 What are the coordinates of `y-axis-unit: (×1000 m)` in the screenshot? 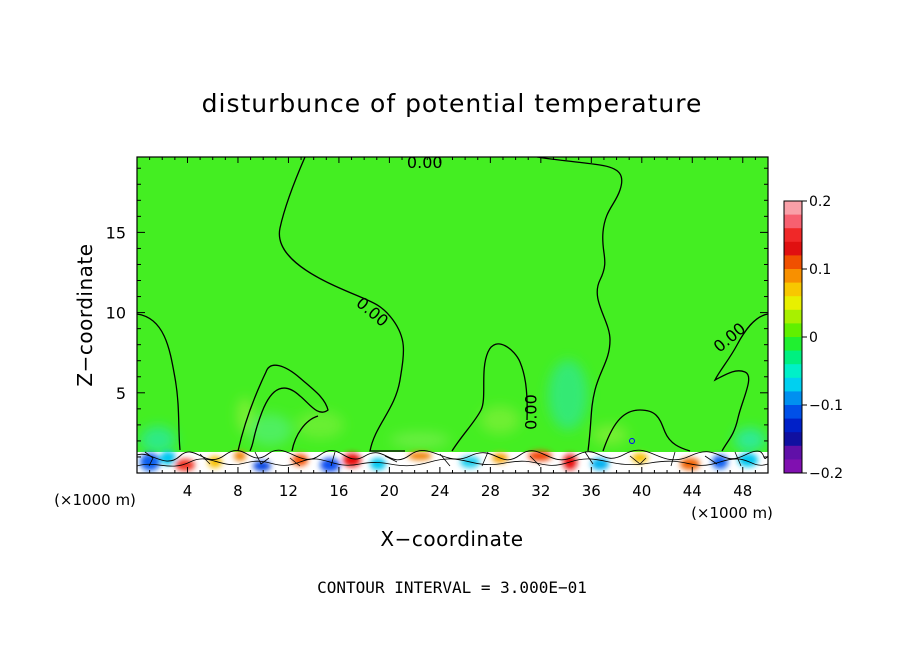 It's located at (95, 500).